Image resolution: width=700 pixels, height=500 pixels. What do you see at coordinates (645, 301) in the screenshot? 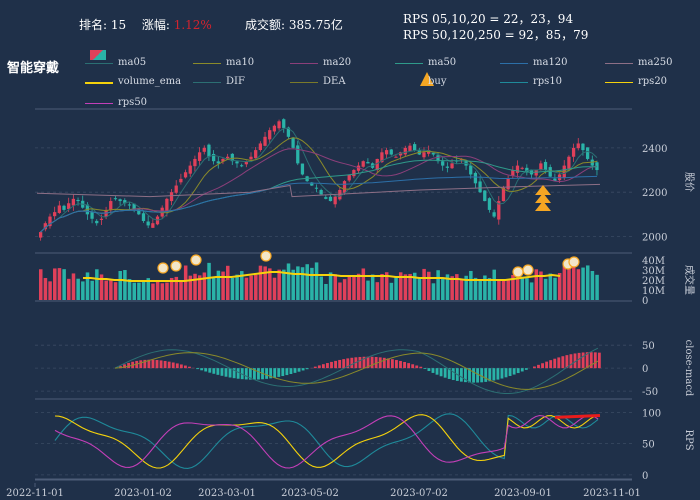
I see `y-tick-volume-0: 0` at bounding box center [645, 301].